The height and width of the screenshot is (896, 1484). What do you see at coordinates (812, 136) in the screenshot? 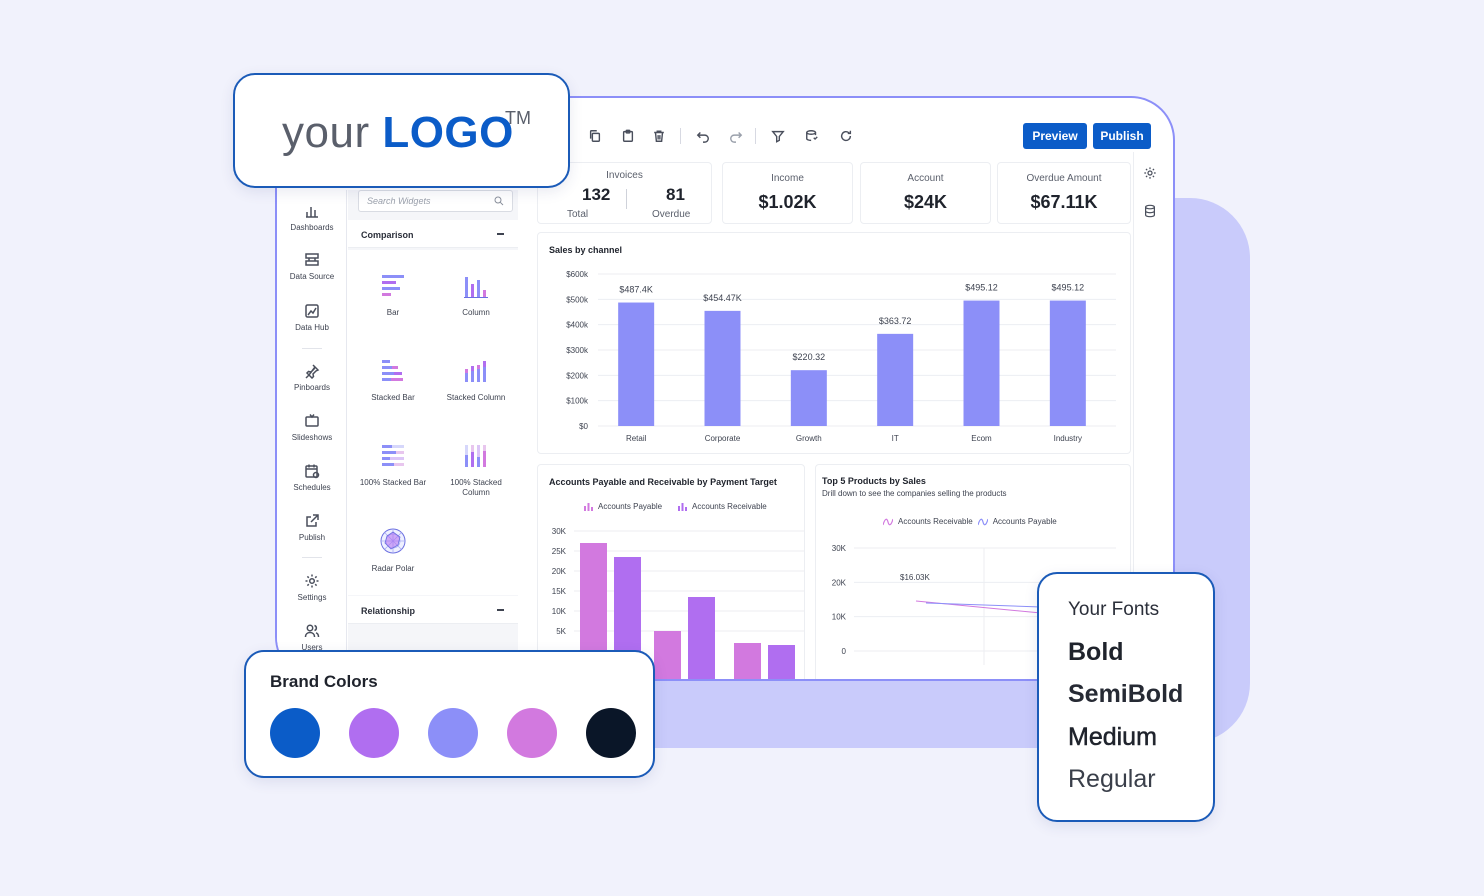
I see `data-filter-icon` at bounding box center [812, 136].